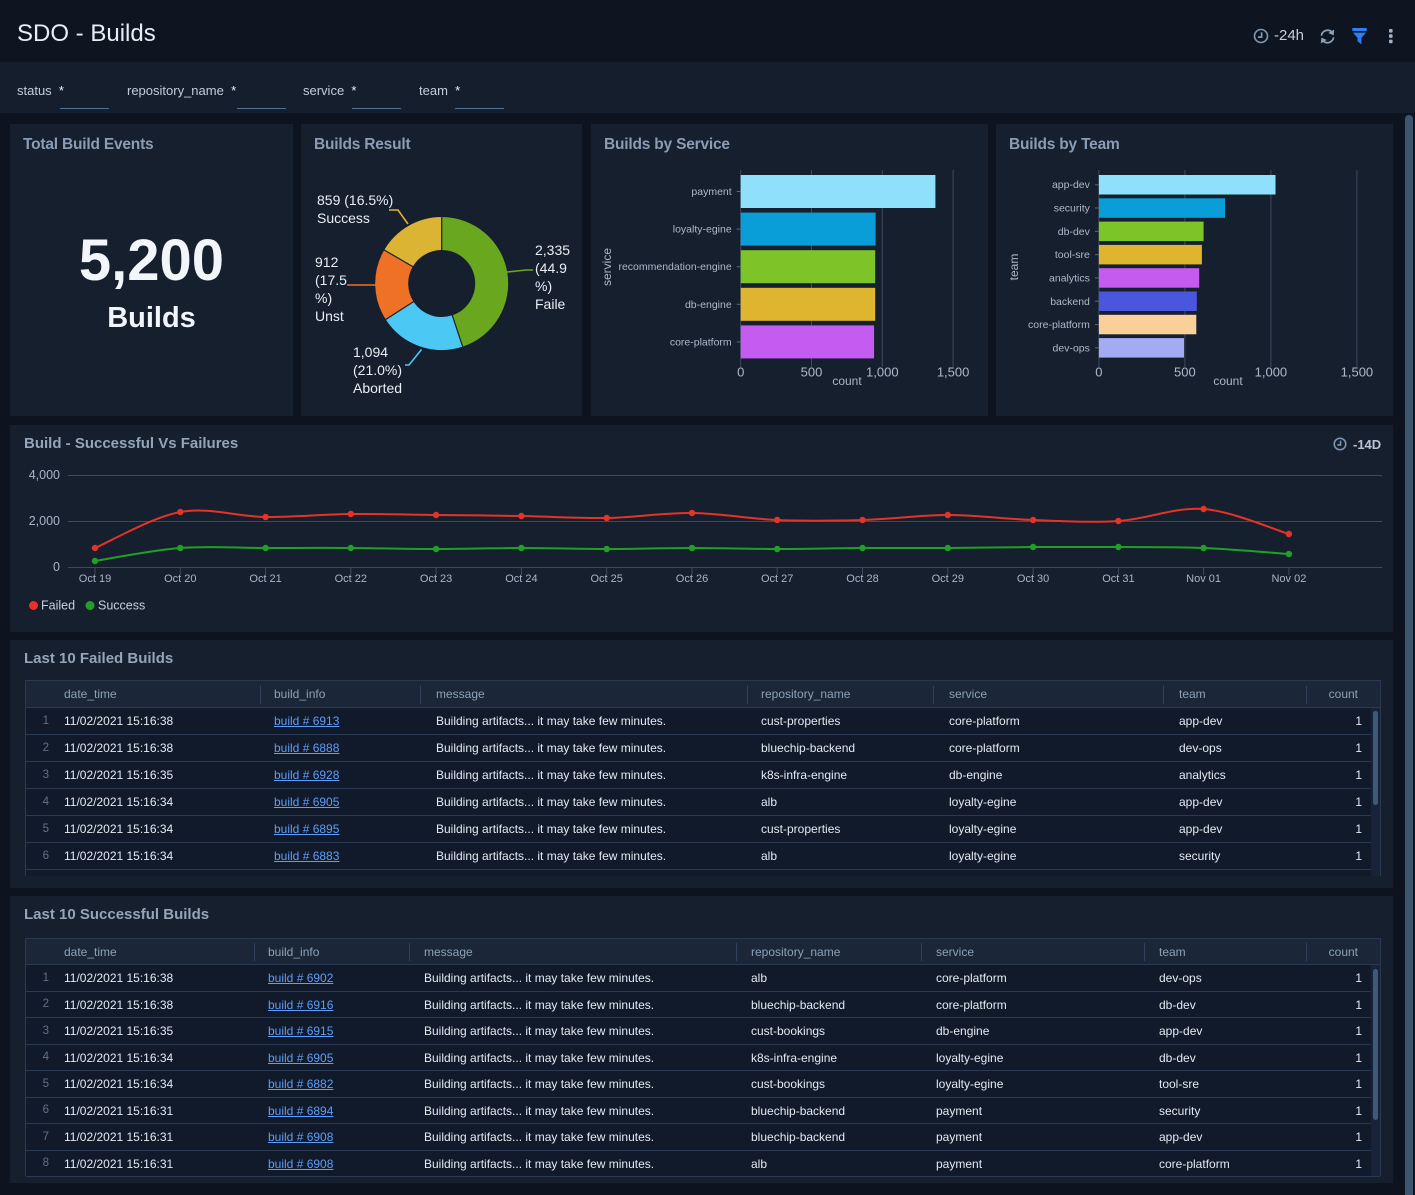 This screenshot has height=1195, width=1415. What do you see at coordinates (948, 579) in the screenshot?
I see `svg-text: Oct 29` at bounding box center [948, 579].